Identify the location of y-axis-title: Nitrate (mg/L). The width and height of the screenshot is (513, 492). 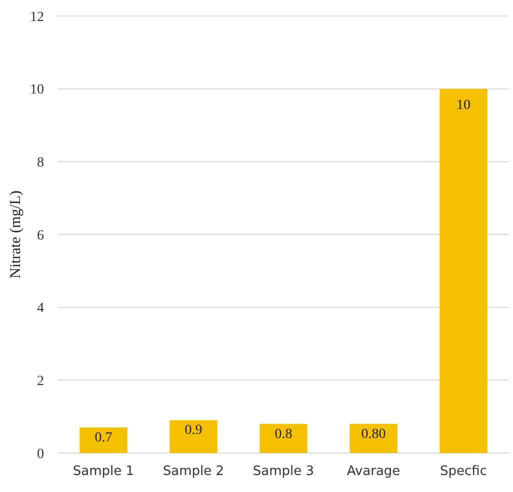
(16, 234).